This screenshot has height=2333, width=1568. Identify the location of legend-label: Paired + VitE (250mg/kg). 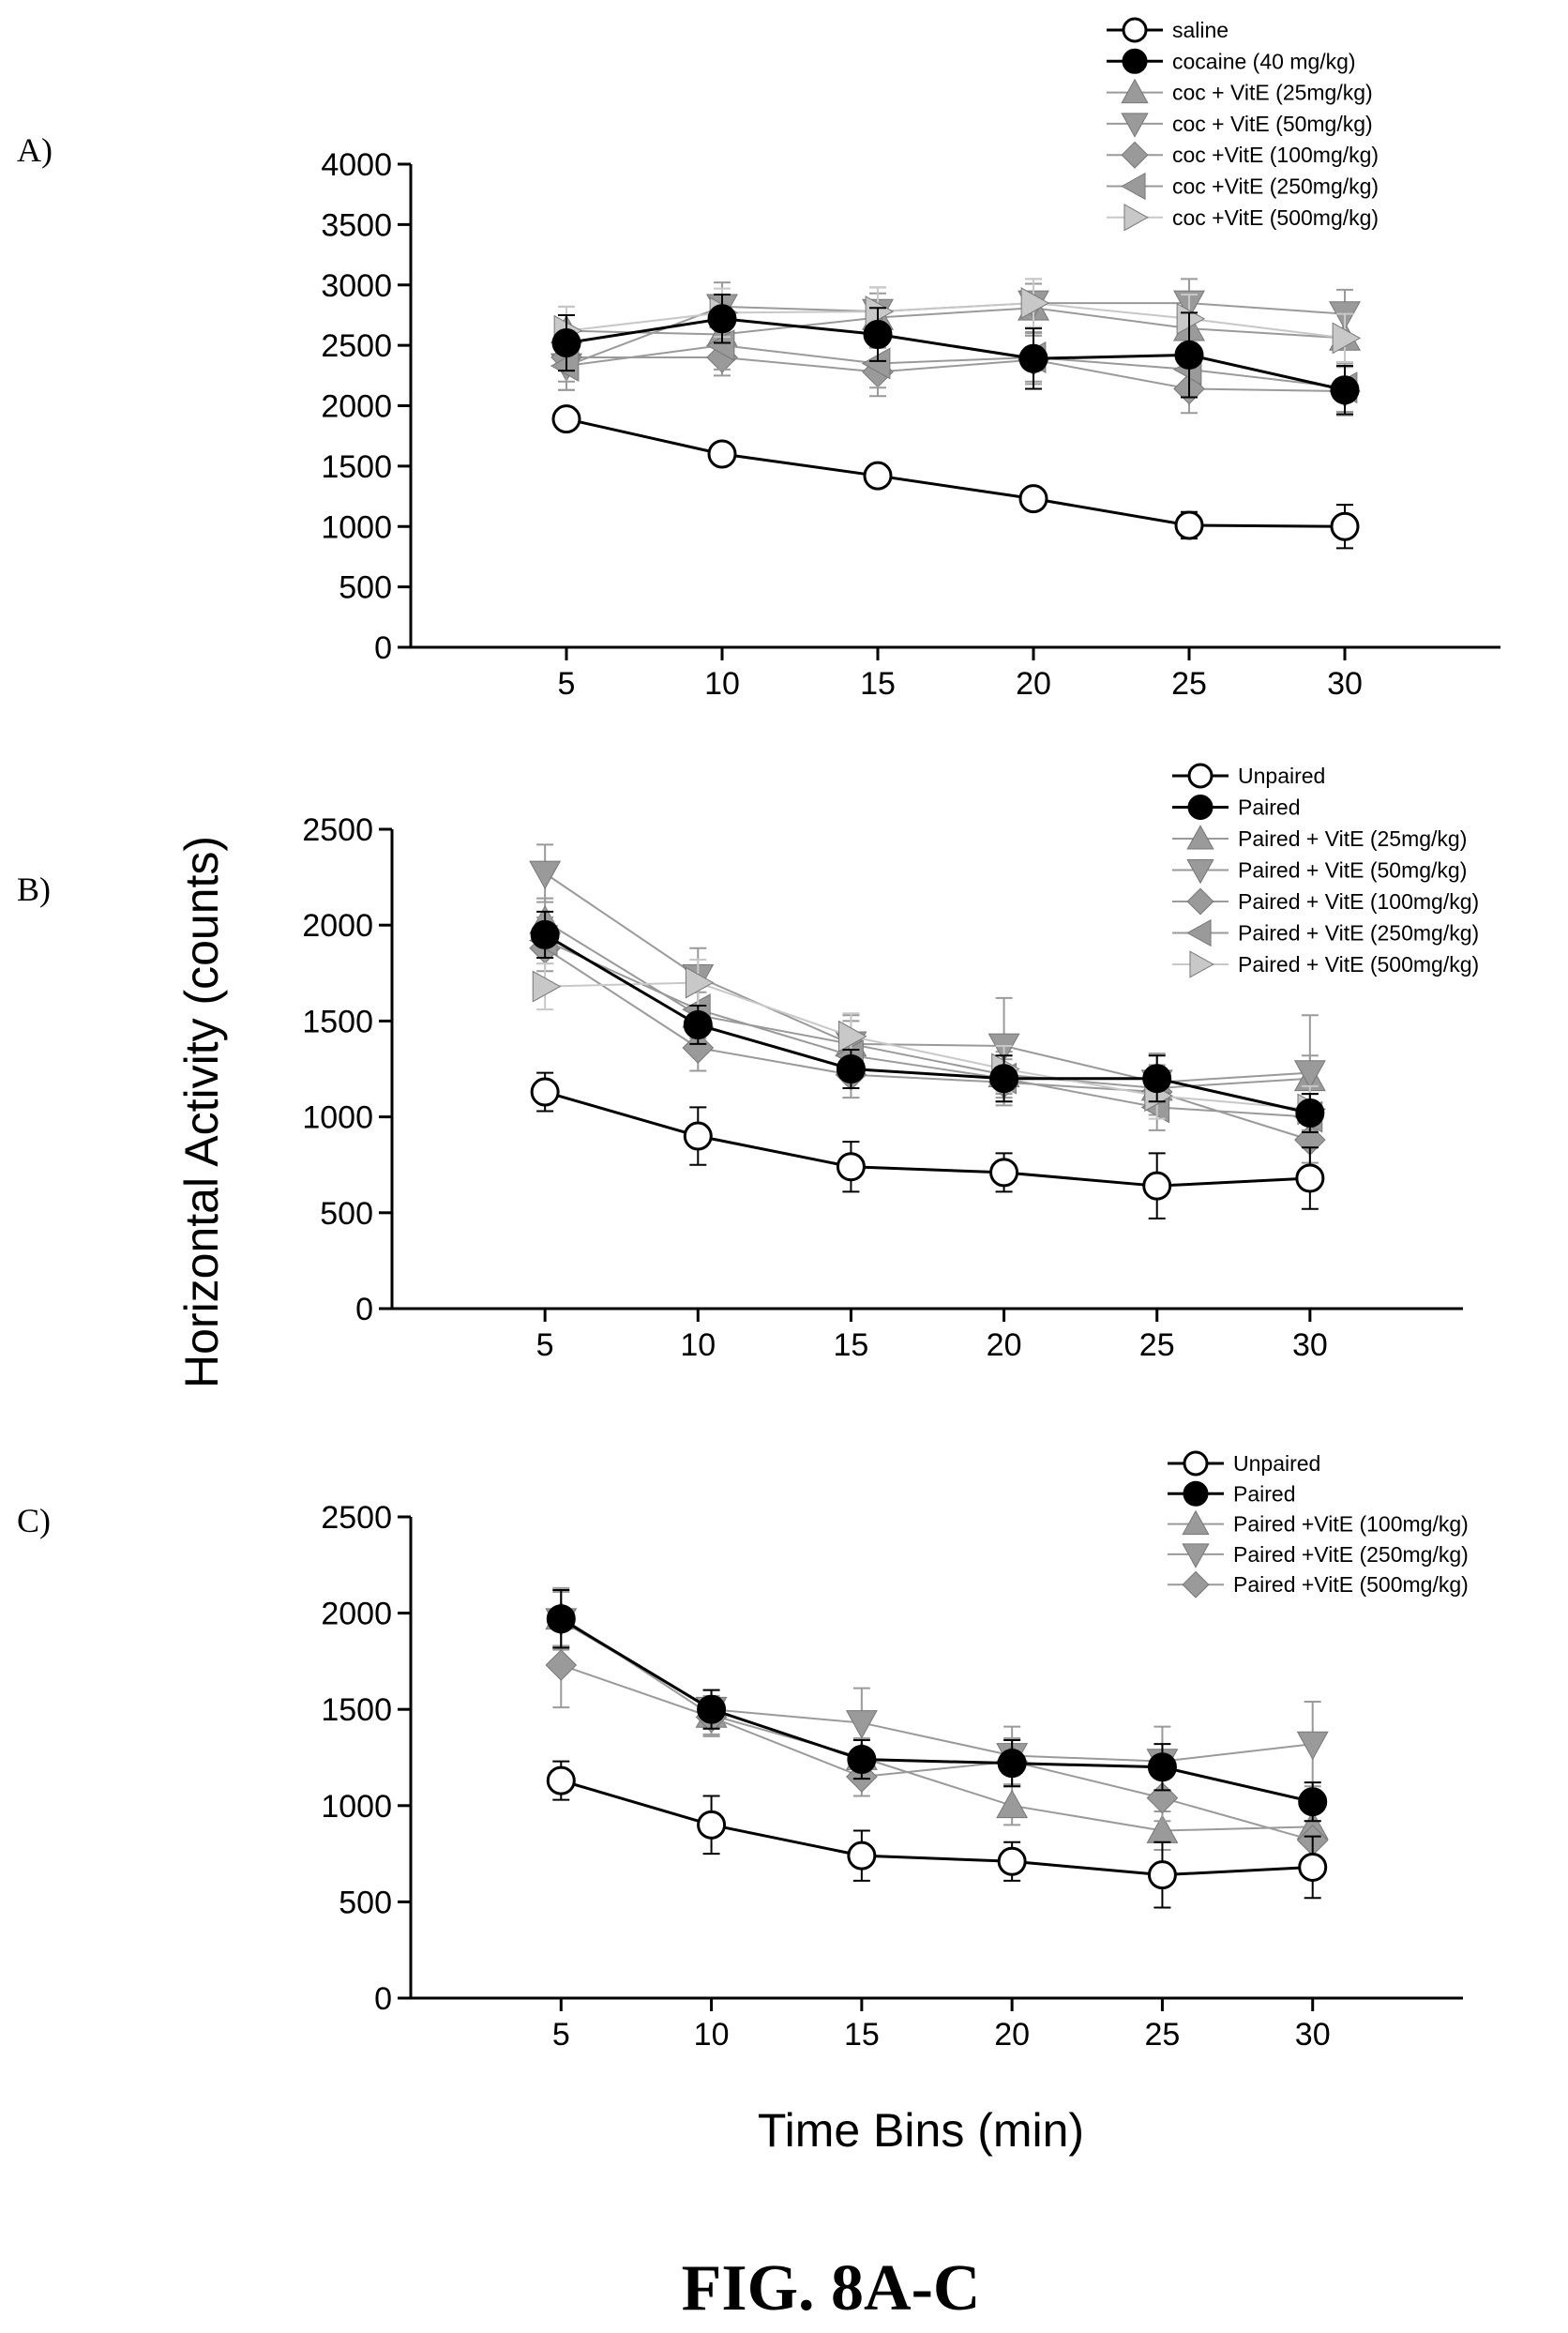
(1358, 933).